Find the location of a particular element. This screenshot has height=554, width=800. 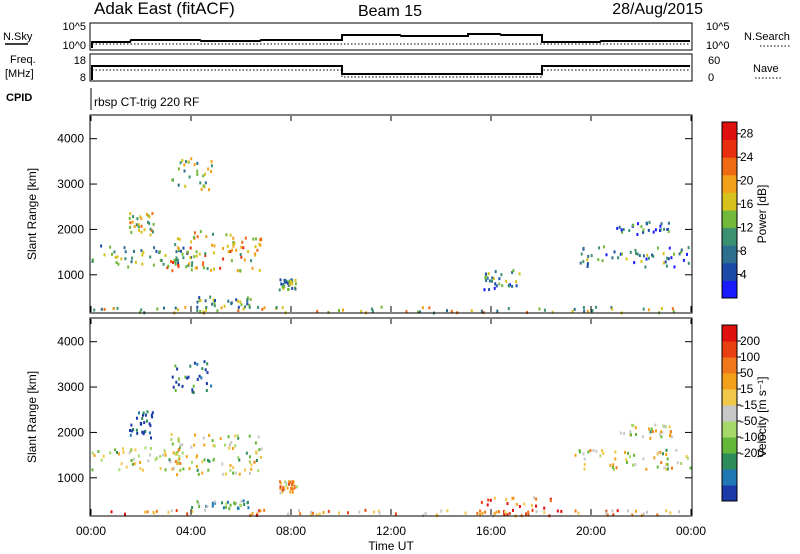

noise-panel-frame is located at coordinates (391, 36).